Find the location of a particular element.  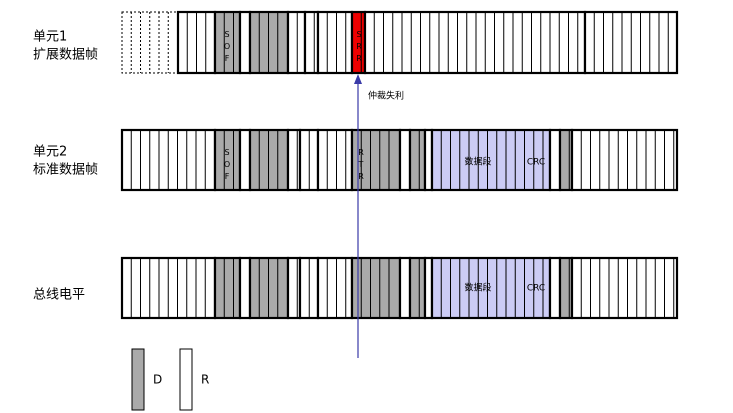

row-label: 扩展数据帧 is located at coordinates (65, 55).